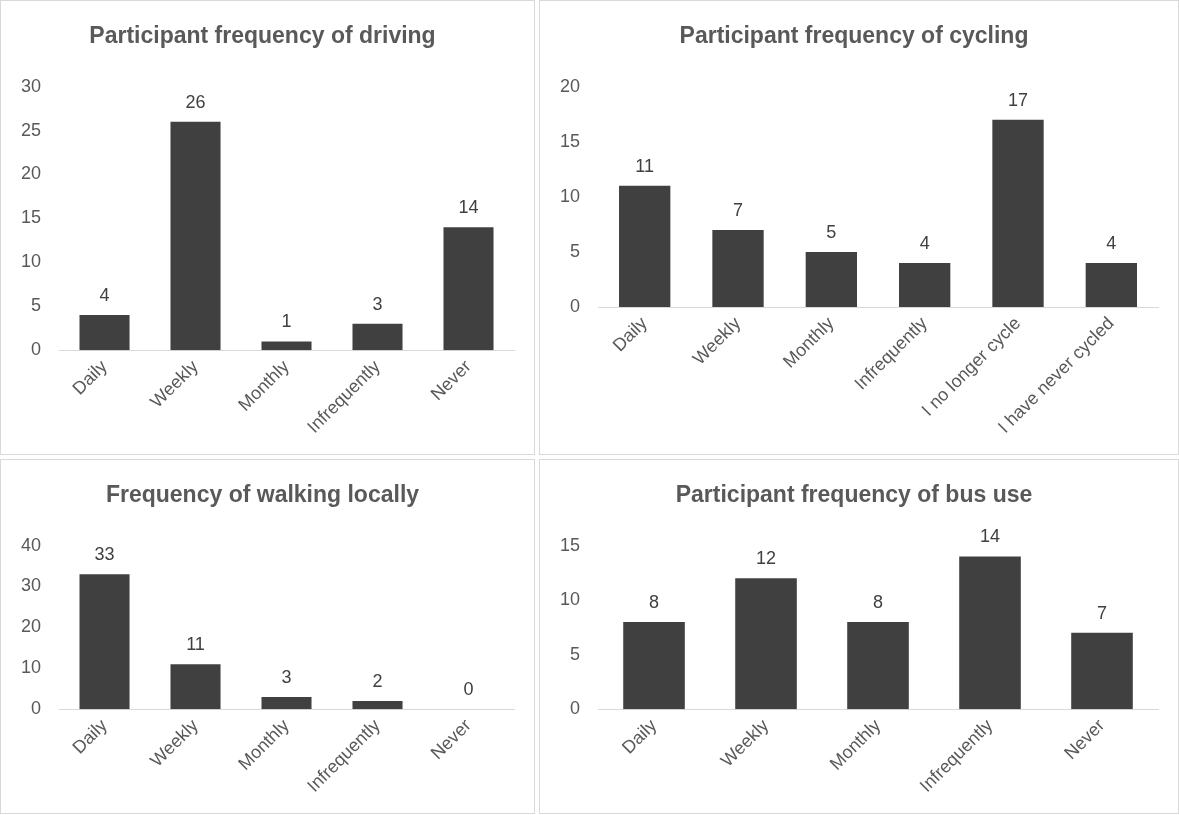  I want to click on data-label: 33, so click(104, 554).